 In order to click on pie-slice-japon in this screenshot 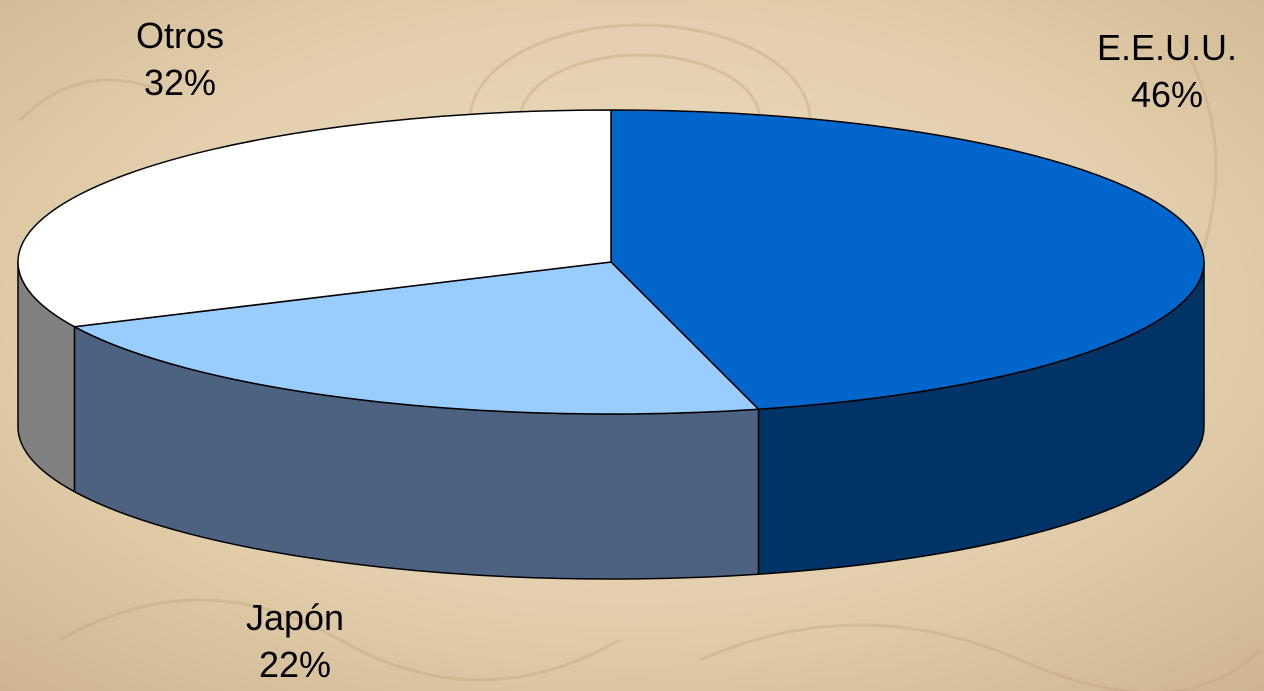, I will do `click(416, 338)`.